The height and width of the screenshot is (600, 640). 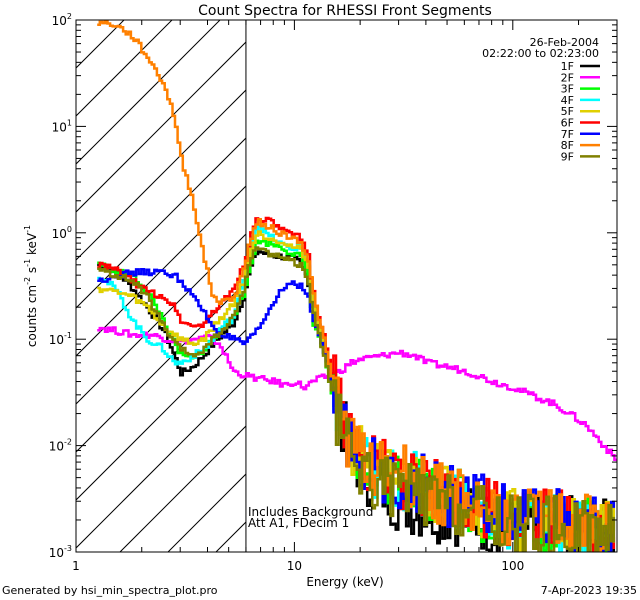 I want to click on legend-label-4f: 4F, so click(x=567, y=100).